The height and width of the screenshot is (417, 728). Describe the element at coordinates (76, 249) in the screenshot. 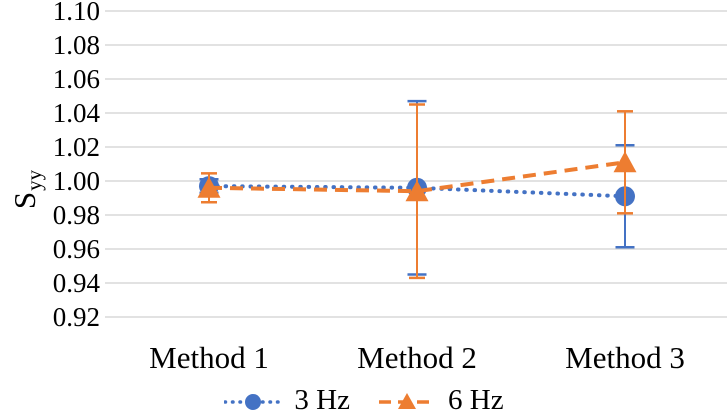

I see `y-tick-label: 0.96` at that location.